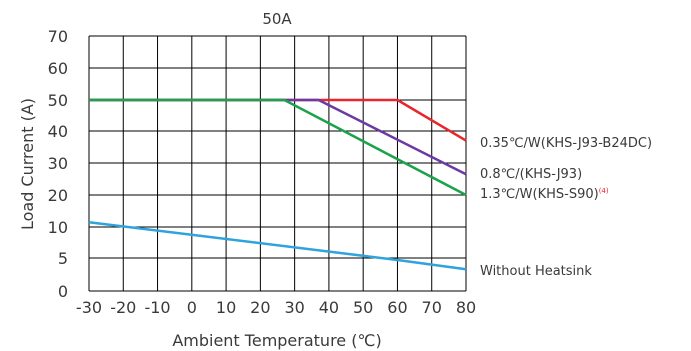 The image size is (691, 351). I want to click on x-tick-label: -10, so click(157, 307).